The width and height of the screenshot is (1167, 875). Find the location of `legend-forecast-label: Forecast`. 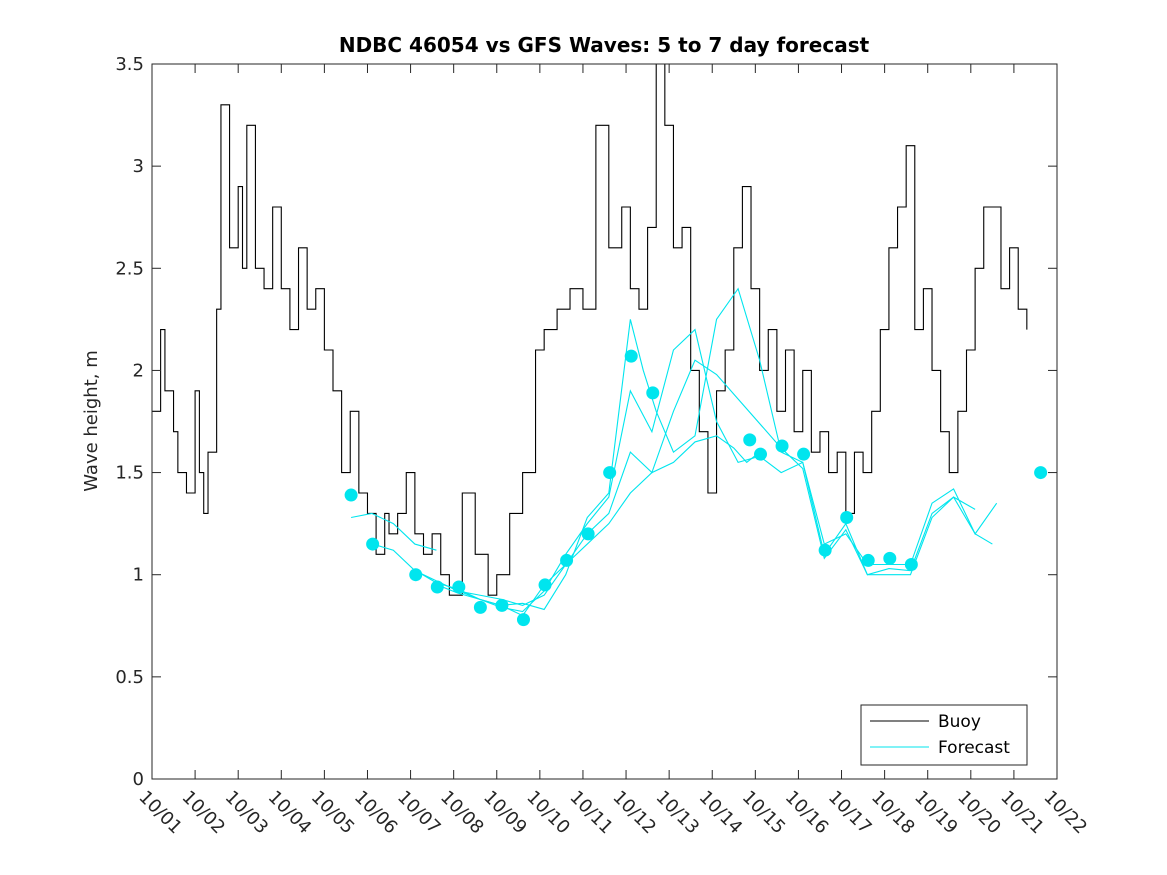

legend-forecast-label: Forecast is located at coordinates (974, 748).